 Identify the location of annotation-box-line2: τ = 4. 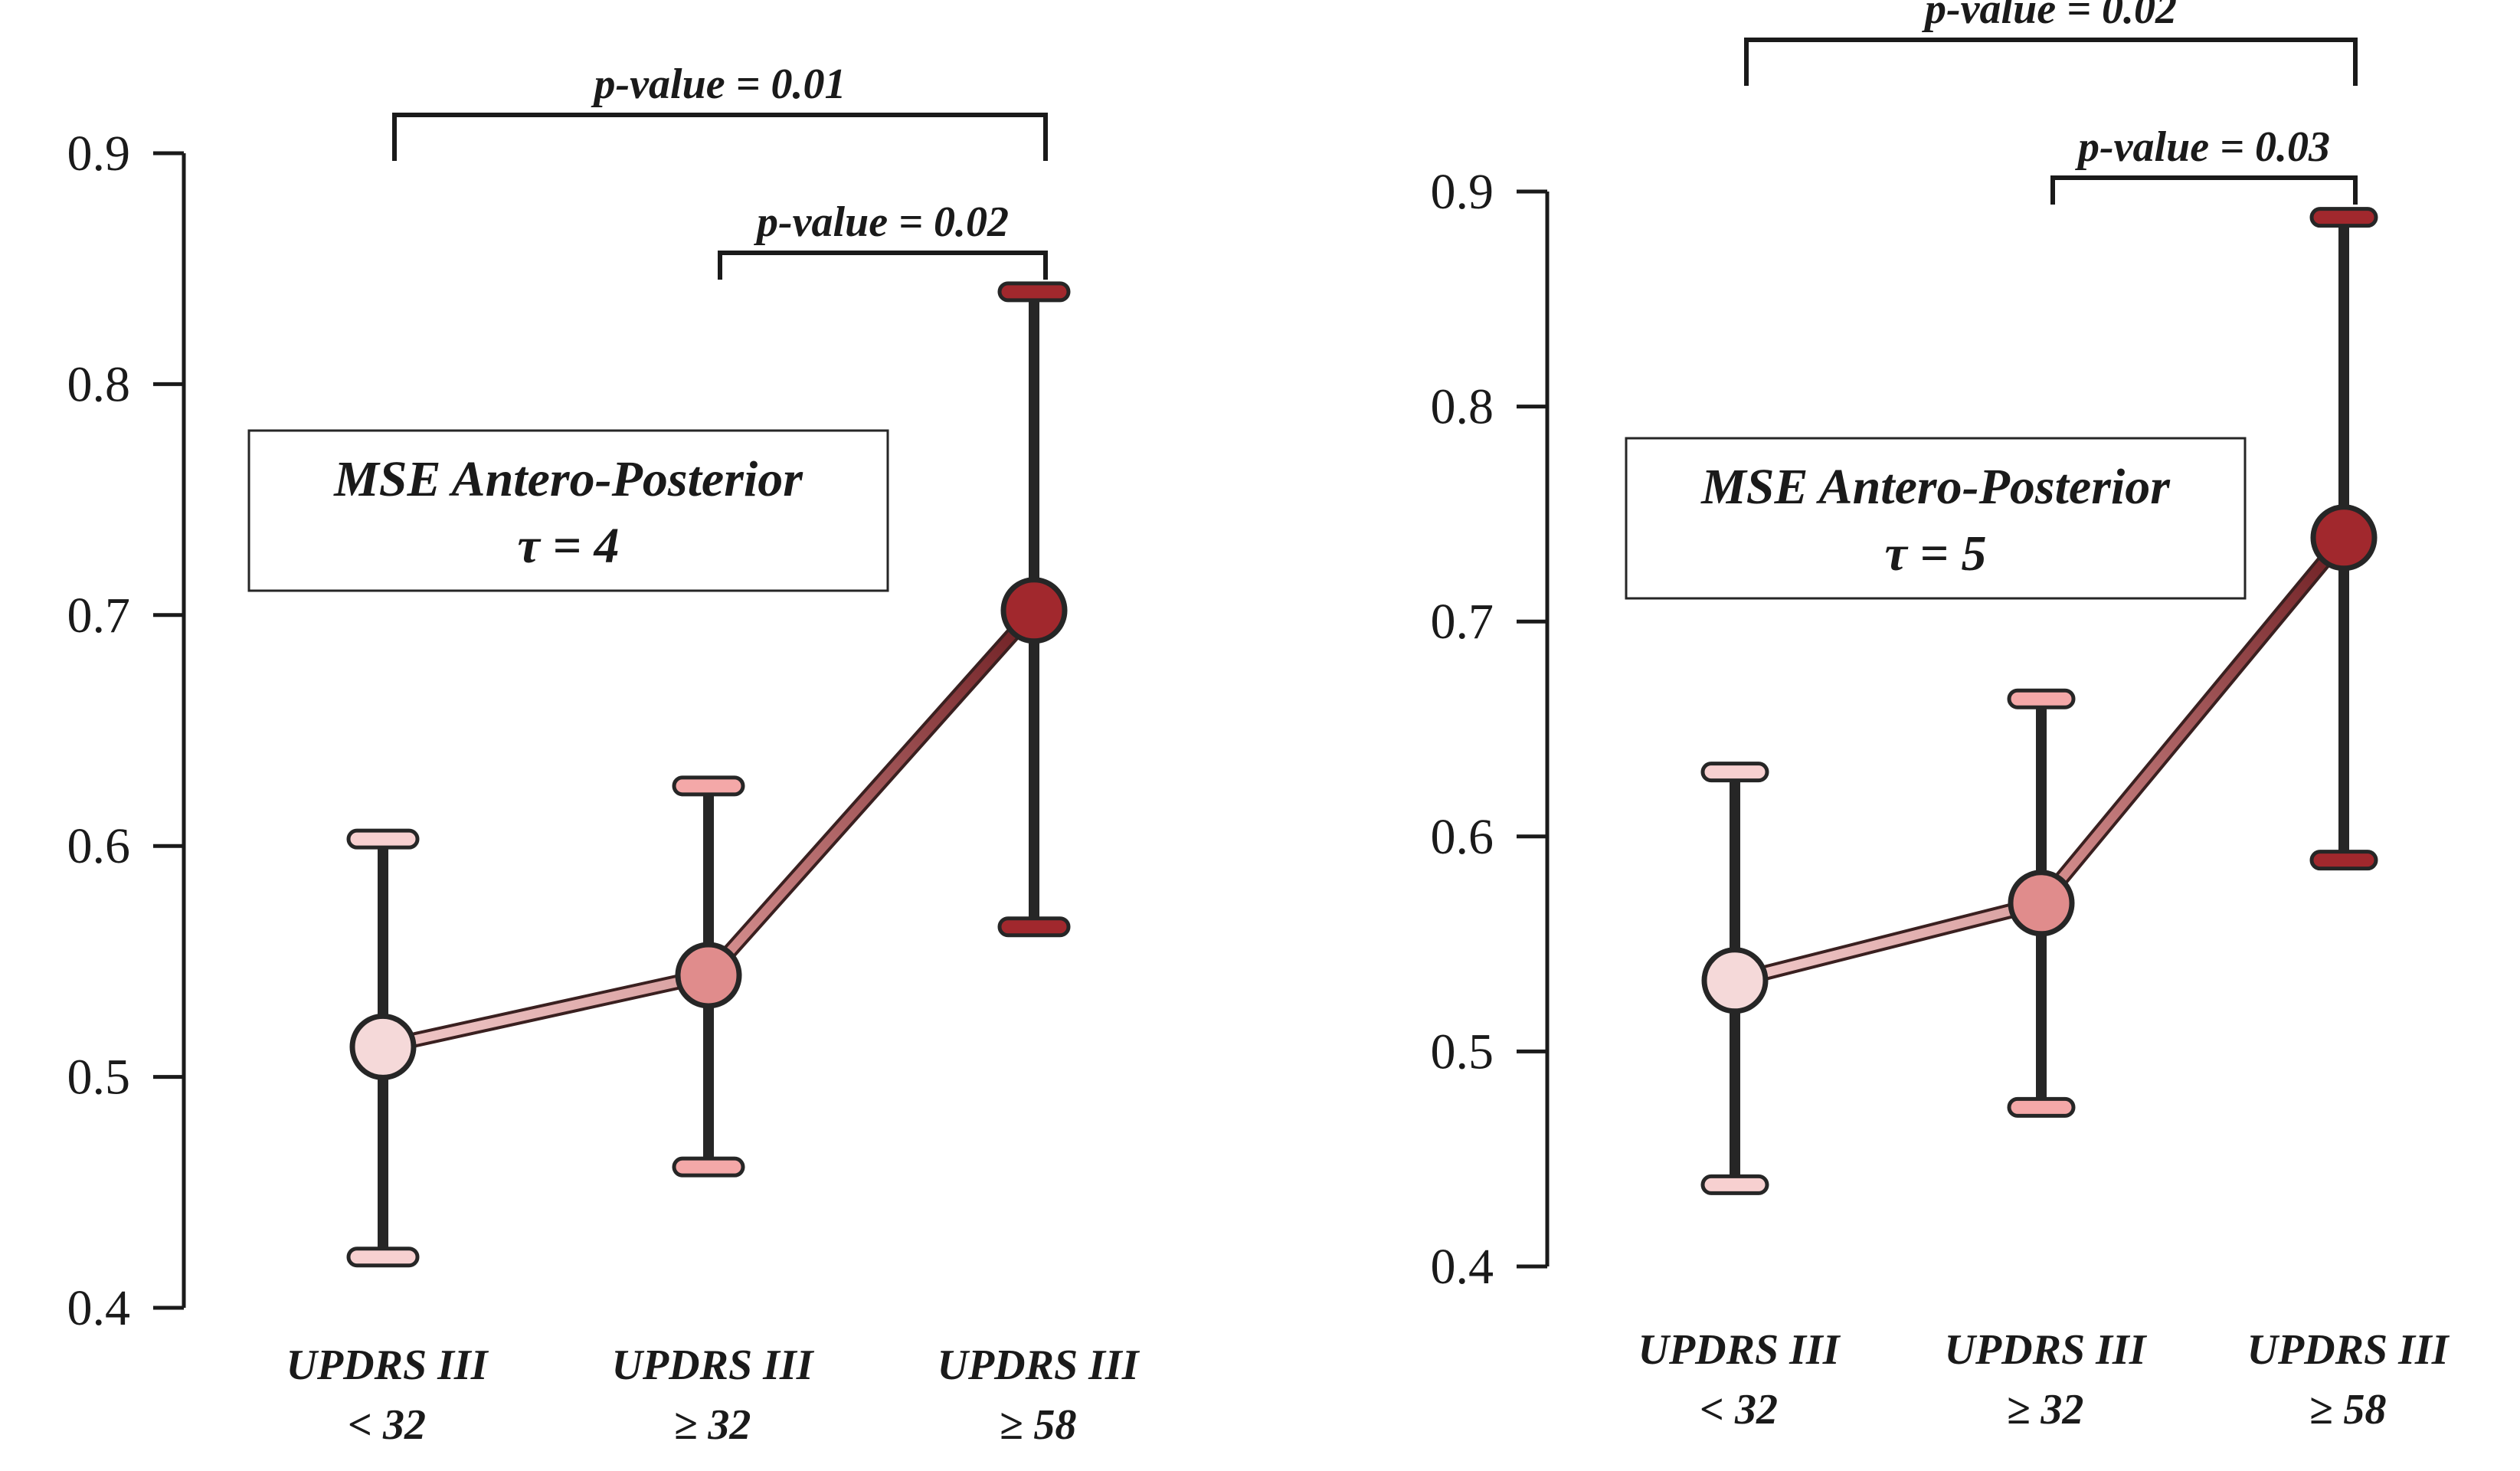
(569, 546).